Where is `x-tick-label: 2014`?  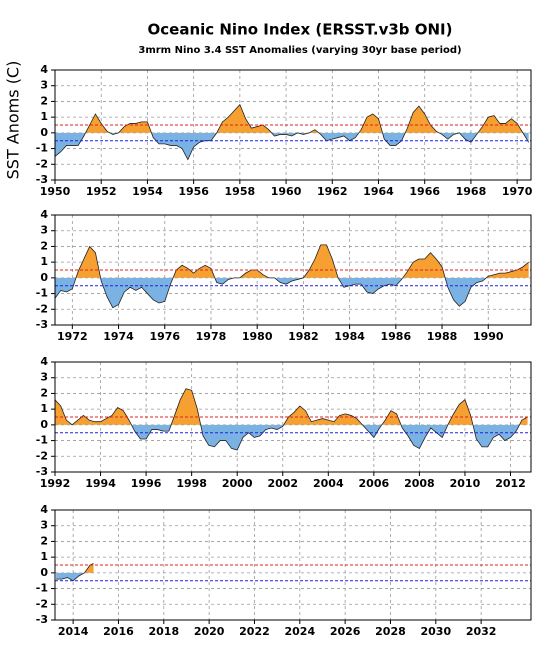 x-tick-label: 2014 is located at coordinates (73, 631).